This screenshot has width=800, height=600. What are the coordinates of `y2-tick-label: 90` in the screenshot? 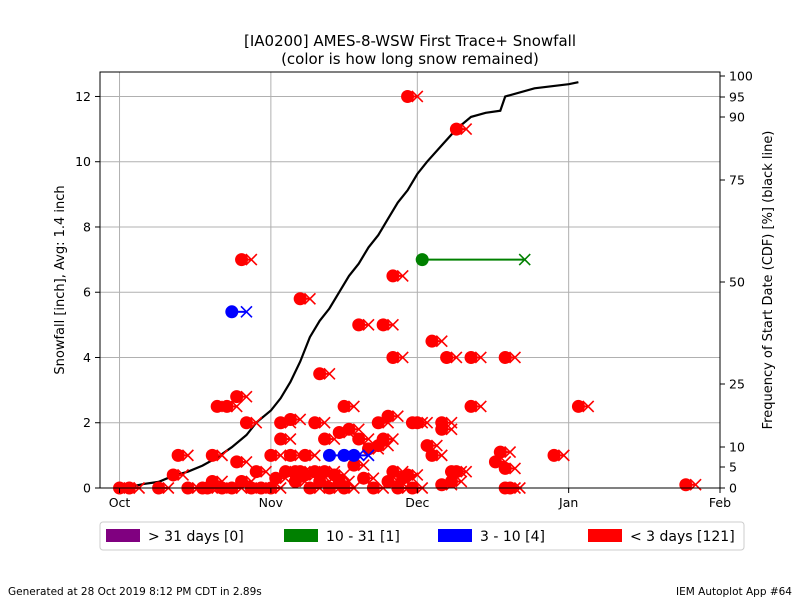 It's located at (737, 117).